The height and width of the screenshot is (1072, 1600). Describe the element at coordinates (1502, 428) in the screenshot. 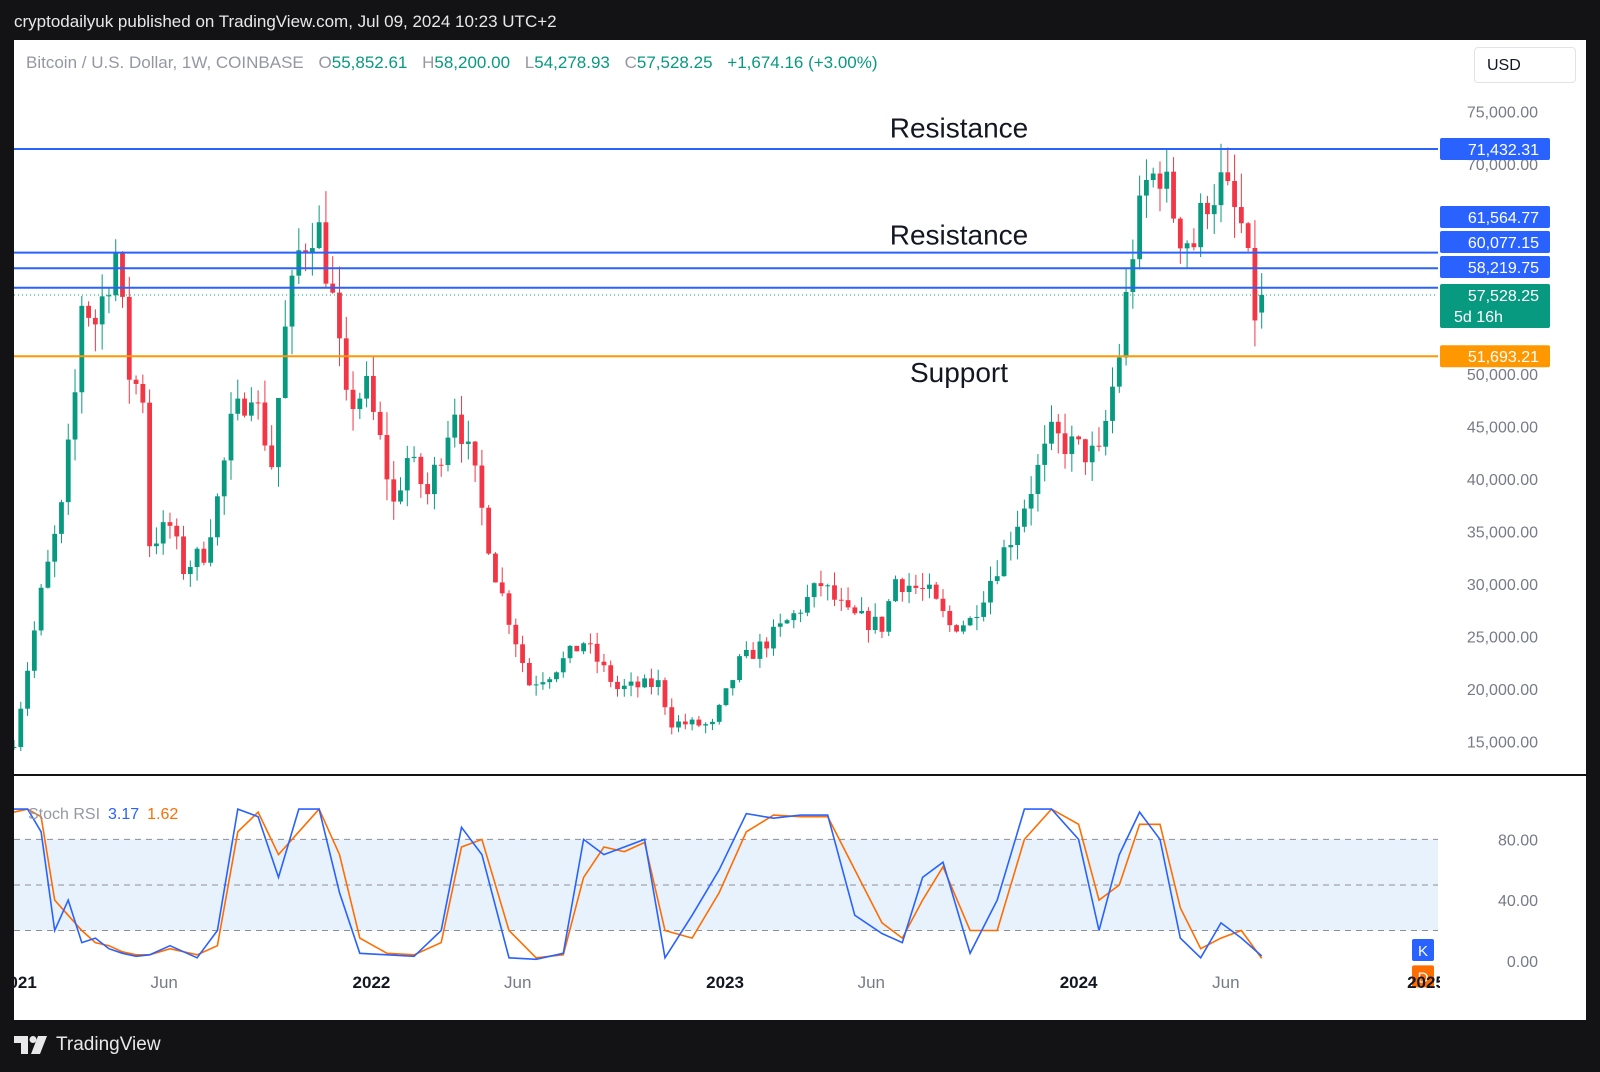

I see `price-axis-tick-3: 45,000.00` at that location.